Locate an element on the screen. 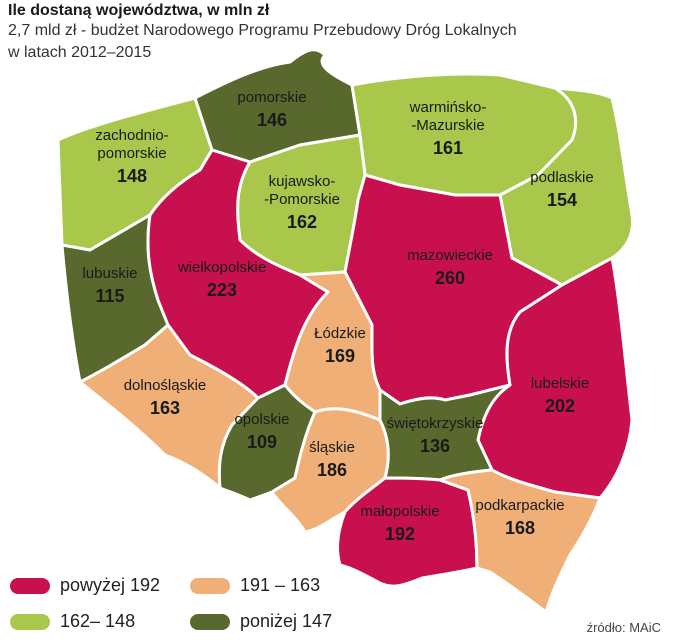 The width and height of the screenshot is (673, 640). region-value-opolskie: 109 is located at coordinates (262, 442).